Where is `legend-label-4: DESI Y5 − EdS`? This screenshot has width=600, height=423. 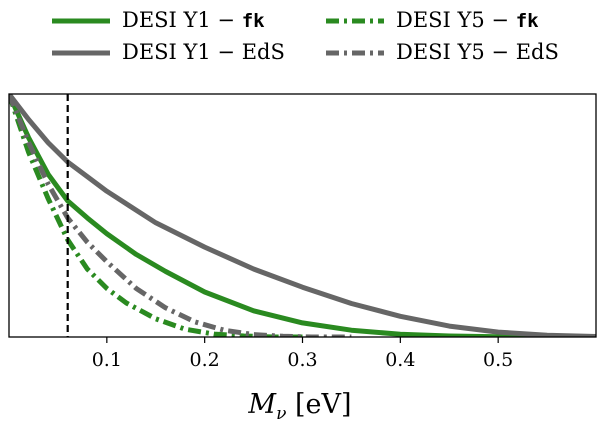 legend-label-4: DESI Y5 − EdS is located at coordinates (477, 52).